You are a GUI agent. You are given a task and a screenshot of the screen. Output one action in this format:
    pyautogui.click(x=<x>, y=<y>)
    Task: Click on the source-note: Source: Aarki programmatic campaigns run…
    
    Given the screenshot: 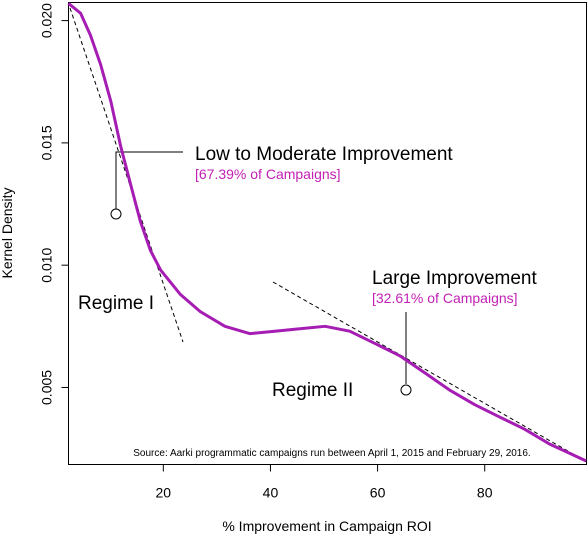 What is the action you would take?
    pyautogui.click(x=331, y=453)
    